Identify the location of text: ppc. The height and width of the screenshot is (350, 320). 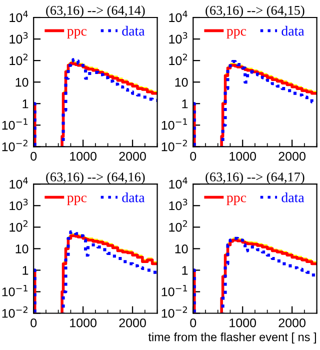
(236, 201).